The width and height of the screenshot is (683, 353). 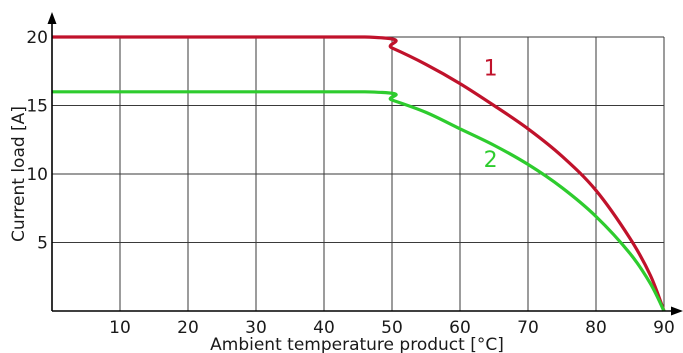 I want to click on x-tick-label: 20, so click(x=188, y=328).